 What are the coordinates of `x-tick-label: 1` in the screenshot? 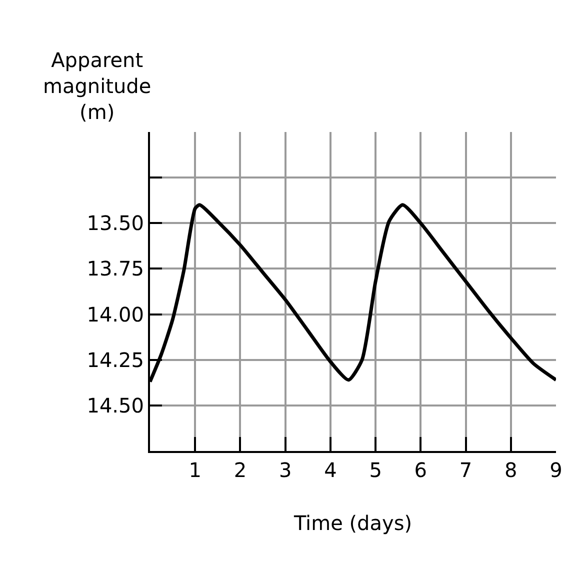 It's located at (195, 470).